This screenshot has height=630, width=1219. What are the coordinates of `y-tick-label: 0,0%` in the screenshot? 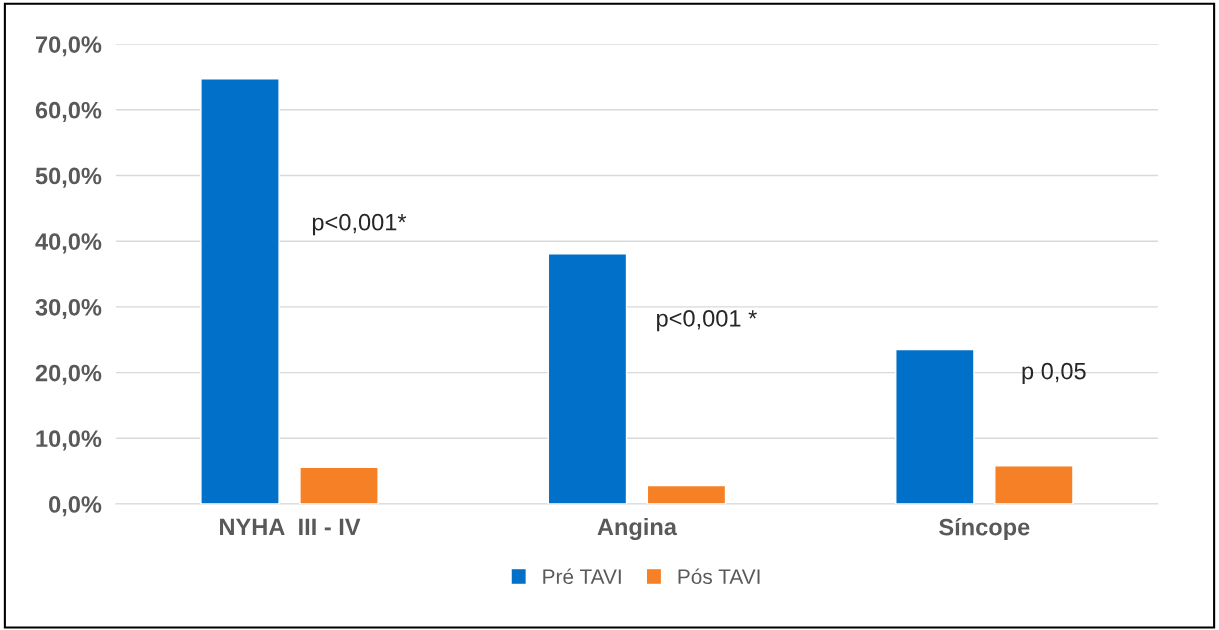 It's located at (75, 506).